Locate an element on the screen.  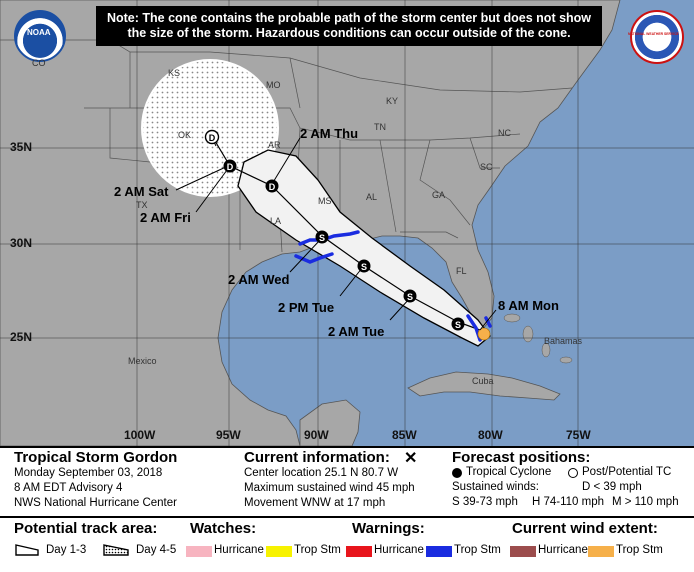
state-label-nc: NC is located at coordinates (504, 133).